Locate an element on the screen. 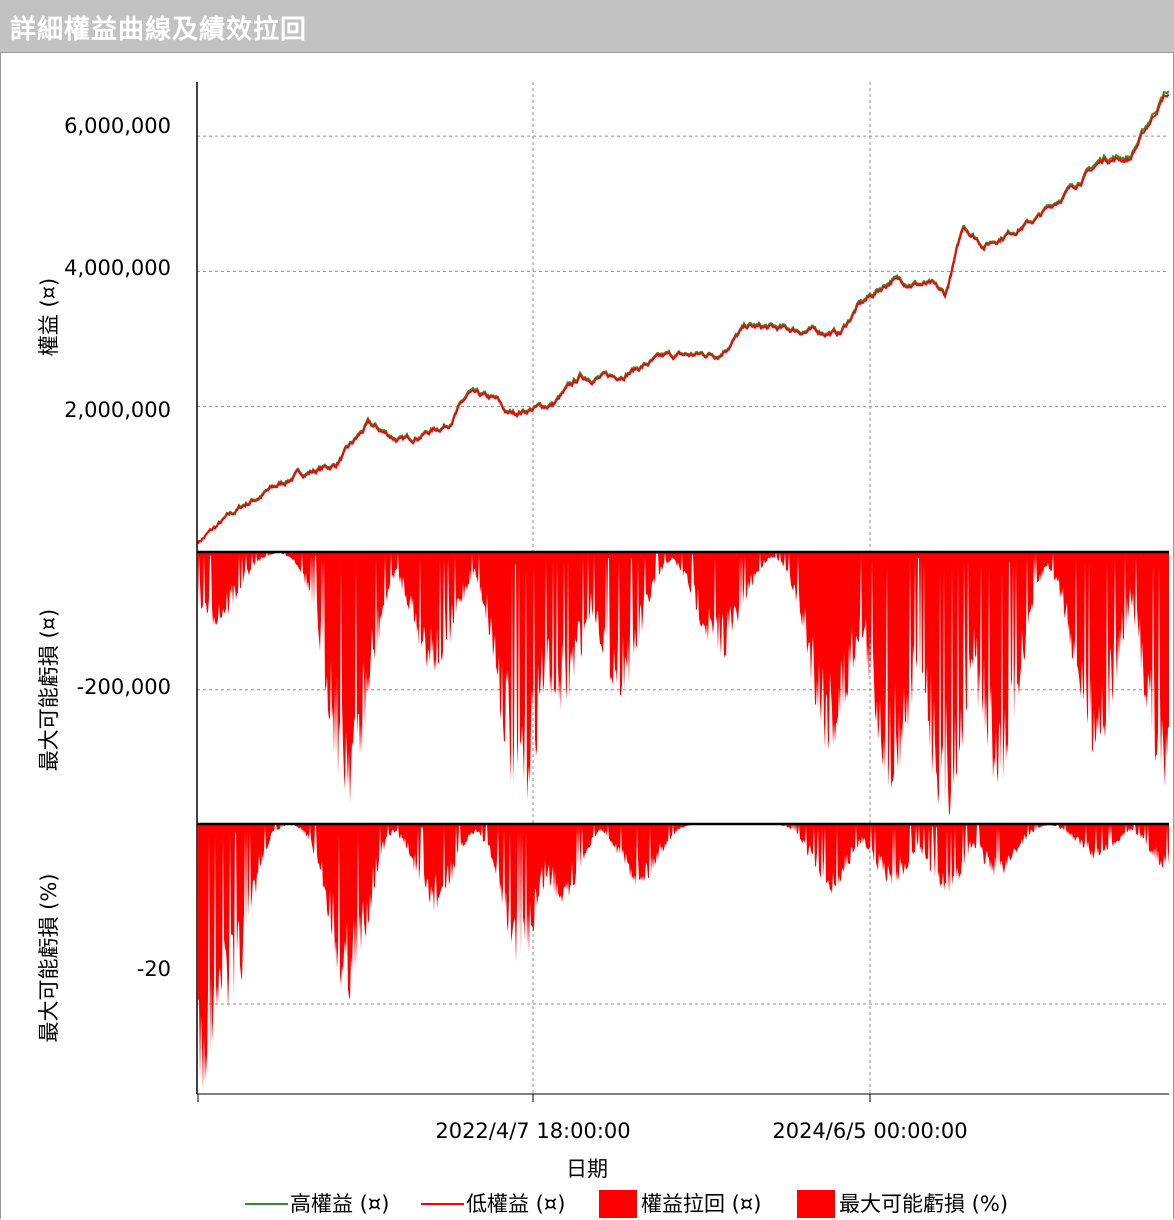 This screenshot has width=1174, height=1220. legend-label-equity-drawdown: 權益拉回 (¤) is located at coordinates (701, 1204).